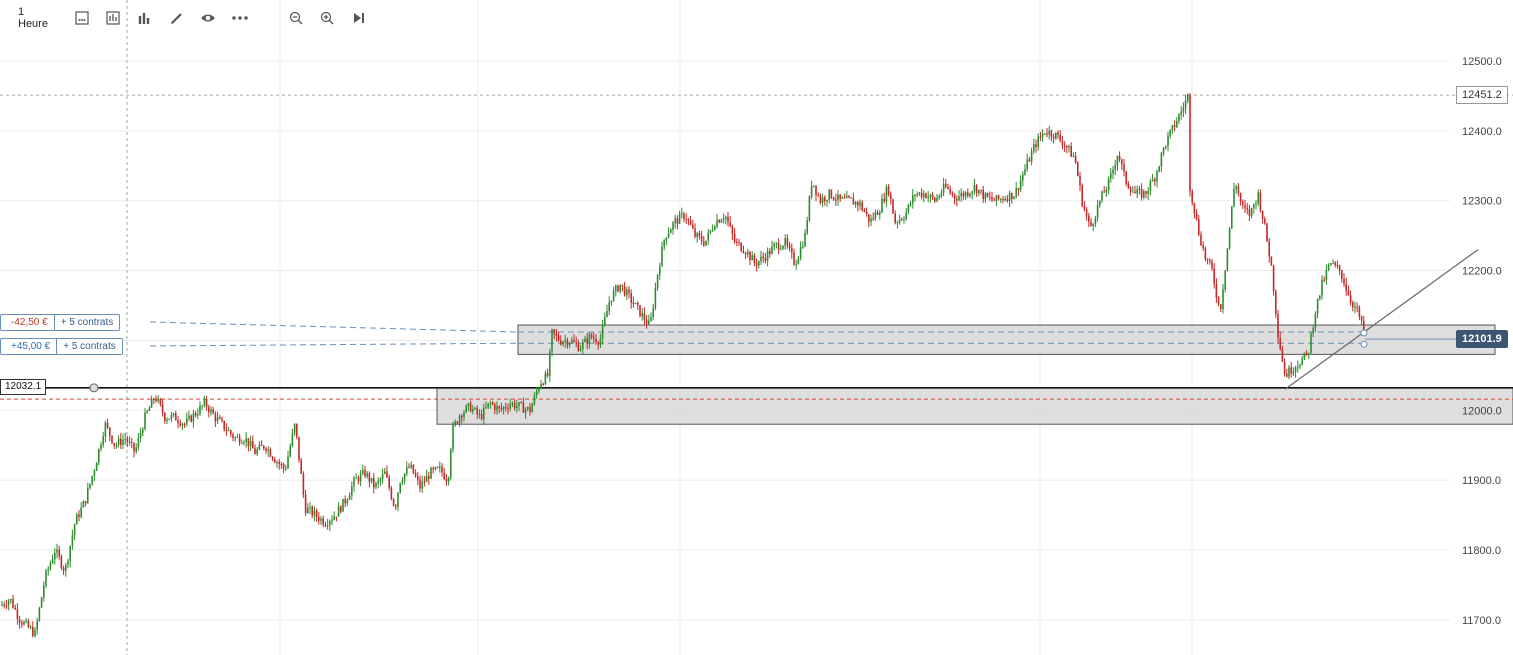 The width and height of the screenshot is (1513, 655). I want to click on scroll-end-icon, so click(359, 18).